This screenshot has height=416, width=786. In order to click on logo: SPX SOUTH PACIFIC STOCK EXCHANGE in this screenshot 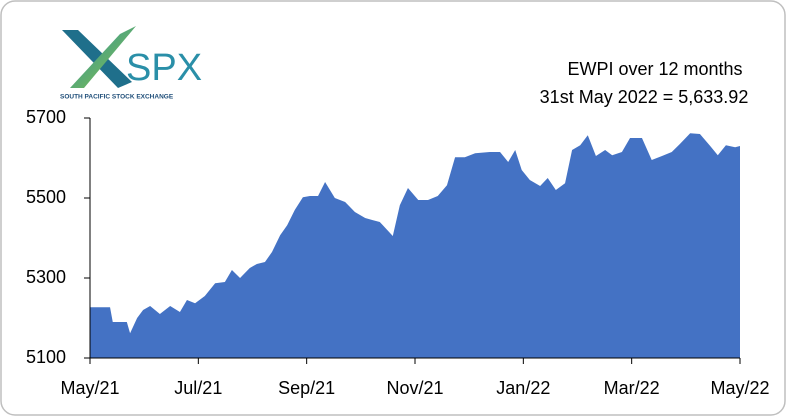, I will do `click(131, 63)`.